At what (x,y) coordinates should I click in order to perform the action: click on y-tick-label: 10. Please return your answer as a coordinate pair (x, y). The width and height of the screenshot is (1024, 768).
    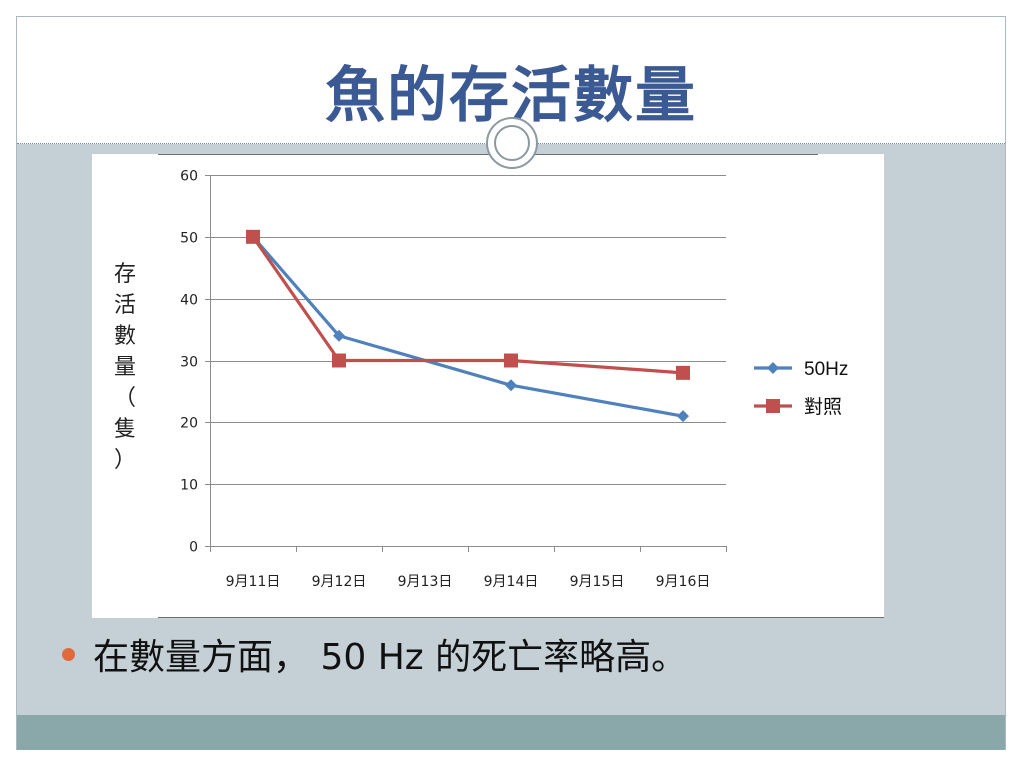
    Looking at the image, I should click on (189, 486).